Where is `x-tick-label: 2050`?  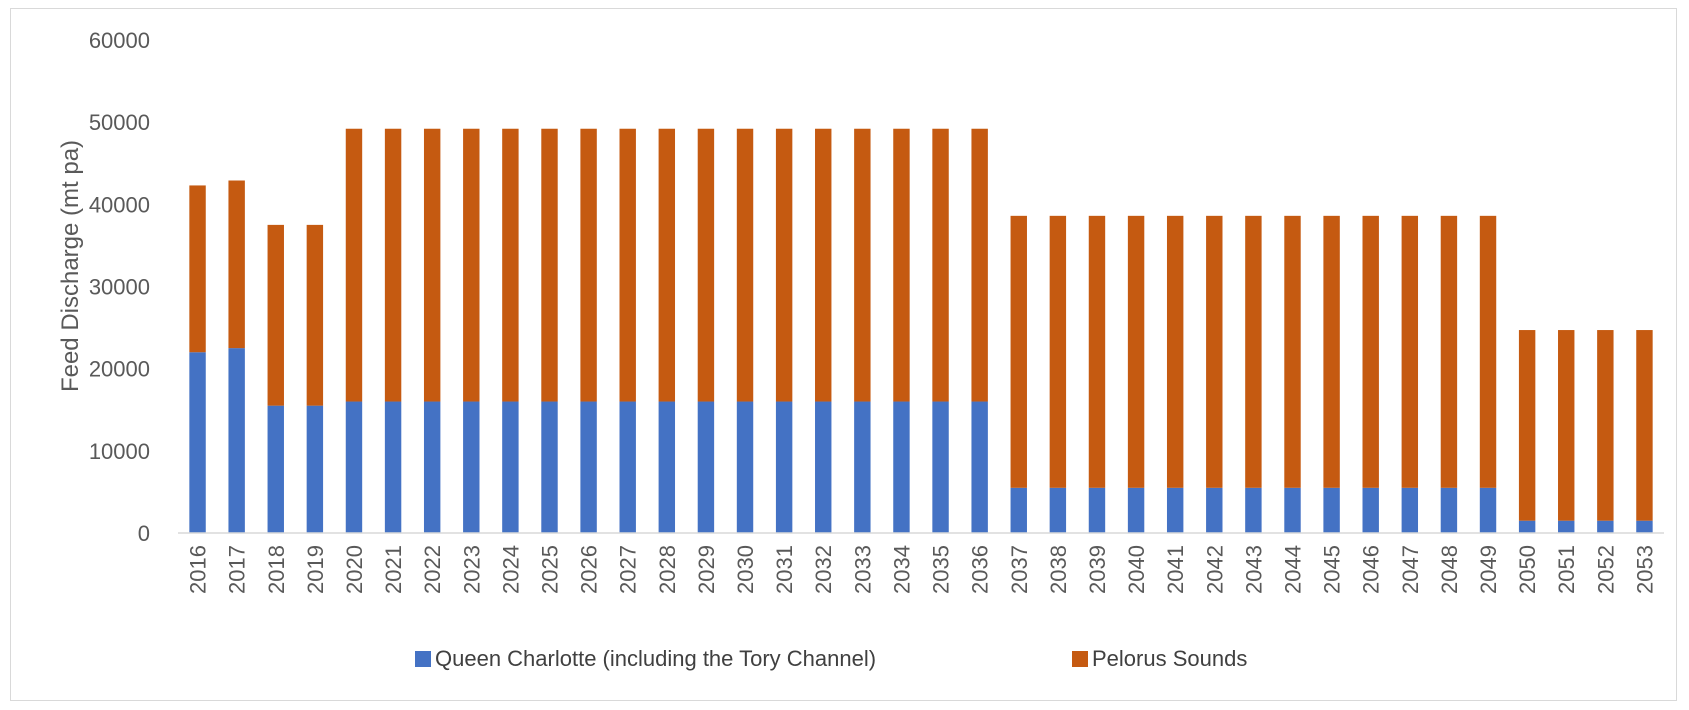 x-tick-label: 2050 is located at coordinates (1527, 569).